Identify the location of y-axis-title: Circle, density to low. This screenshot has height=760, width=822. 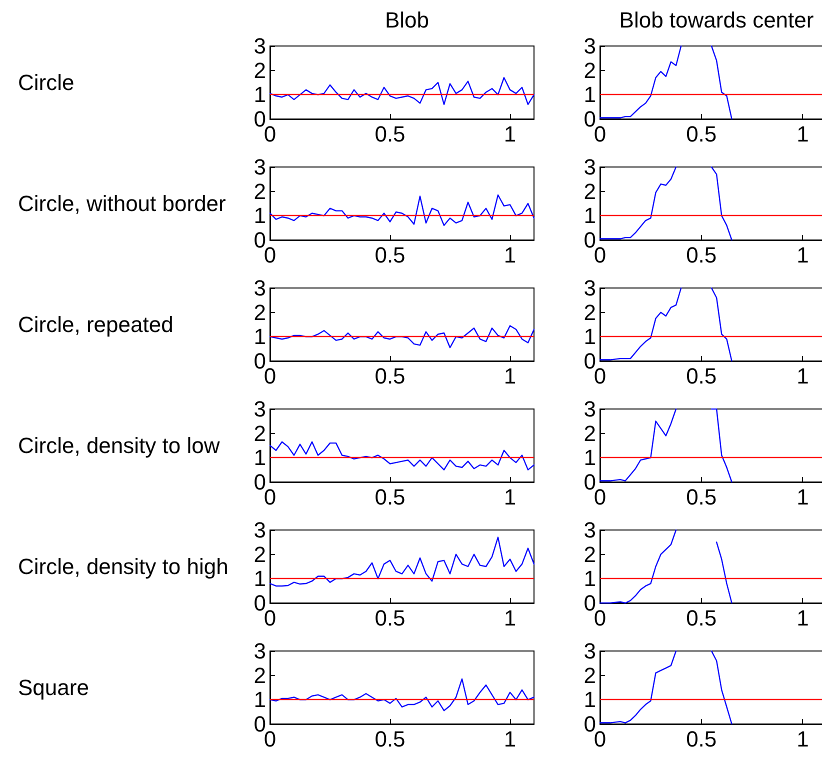
(119, 445).